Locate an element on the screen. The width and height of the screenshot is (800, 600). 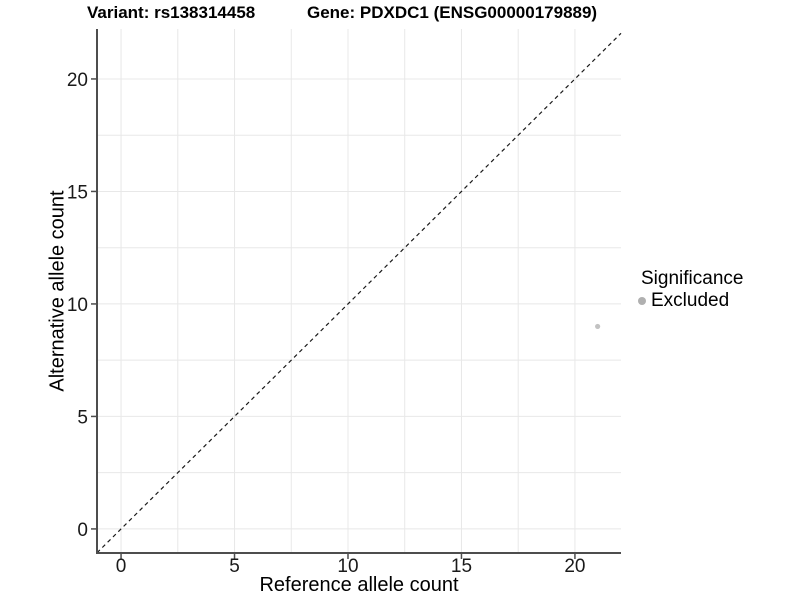
data-point-excluded is located at coordinates (598, 326).